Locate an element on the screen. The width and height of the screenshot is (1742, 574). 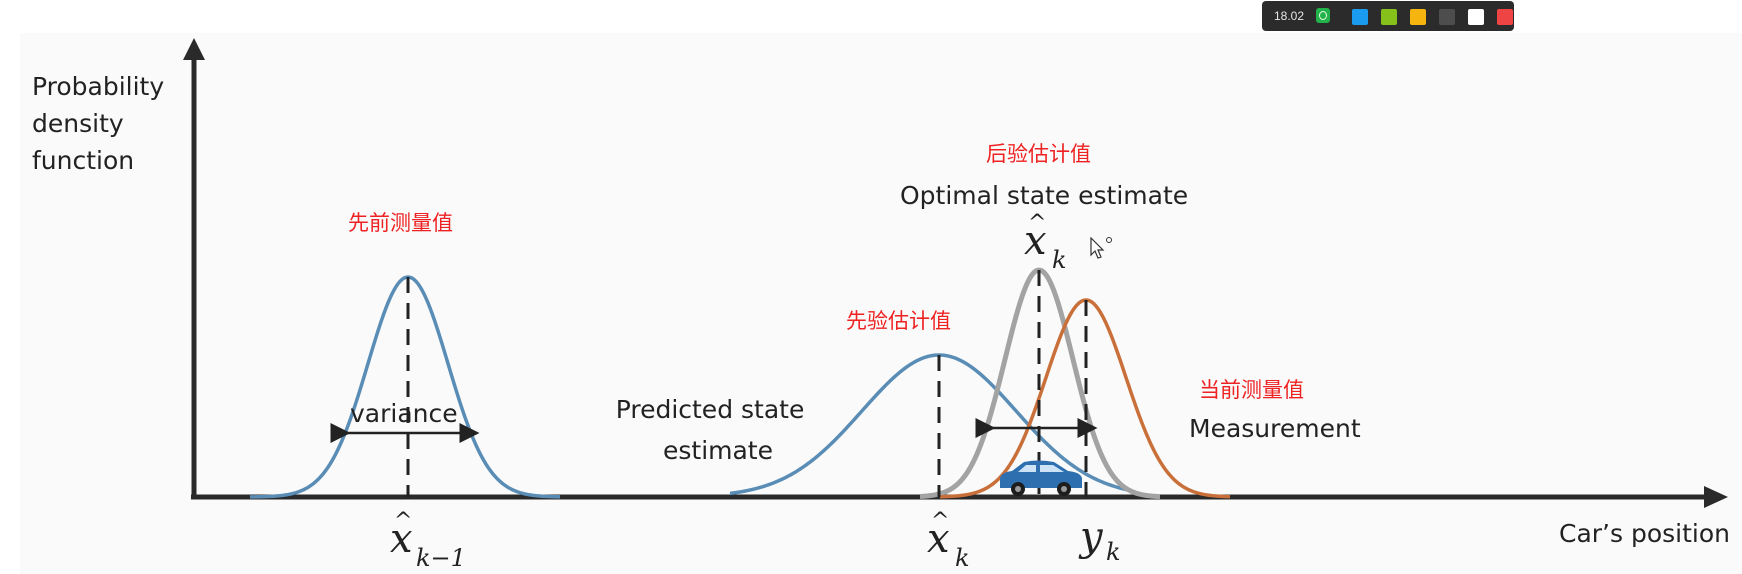
color-swatch-white is located at coordinates (1476, 17).